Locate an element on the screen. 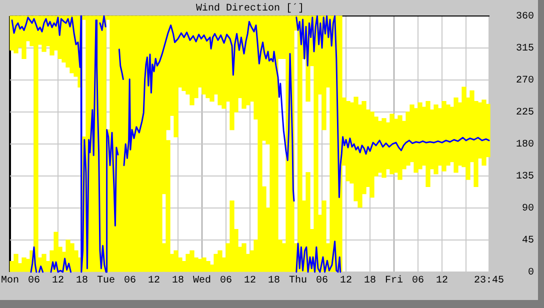 The image size is (544, 308). x-tick-label: Wed is located at coordinates (202, 280).